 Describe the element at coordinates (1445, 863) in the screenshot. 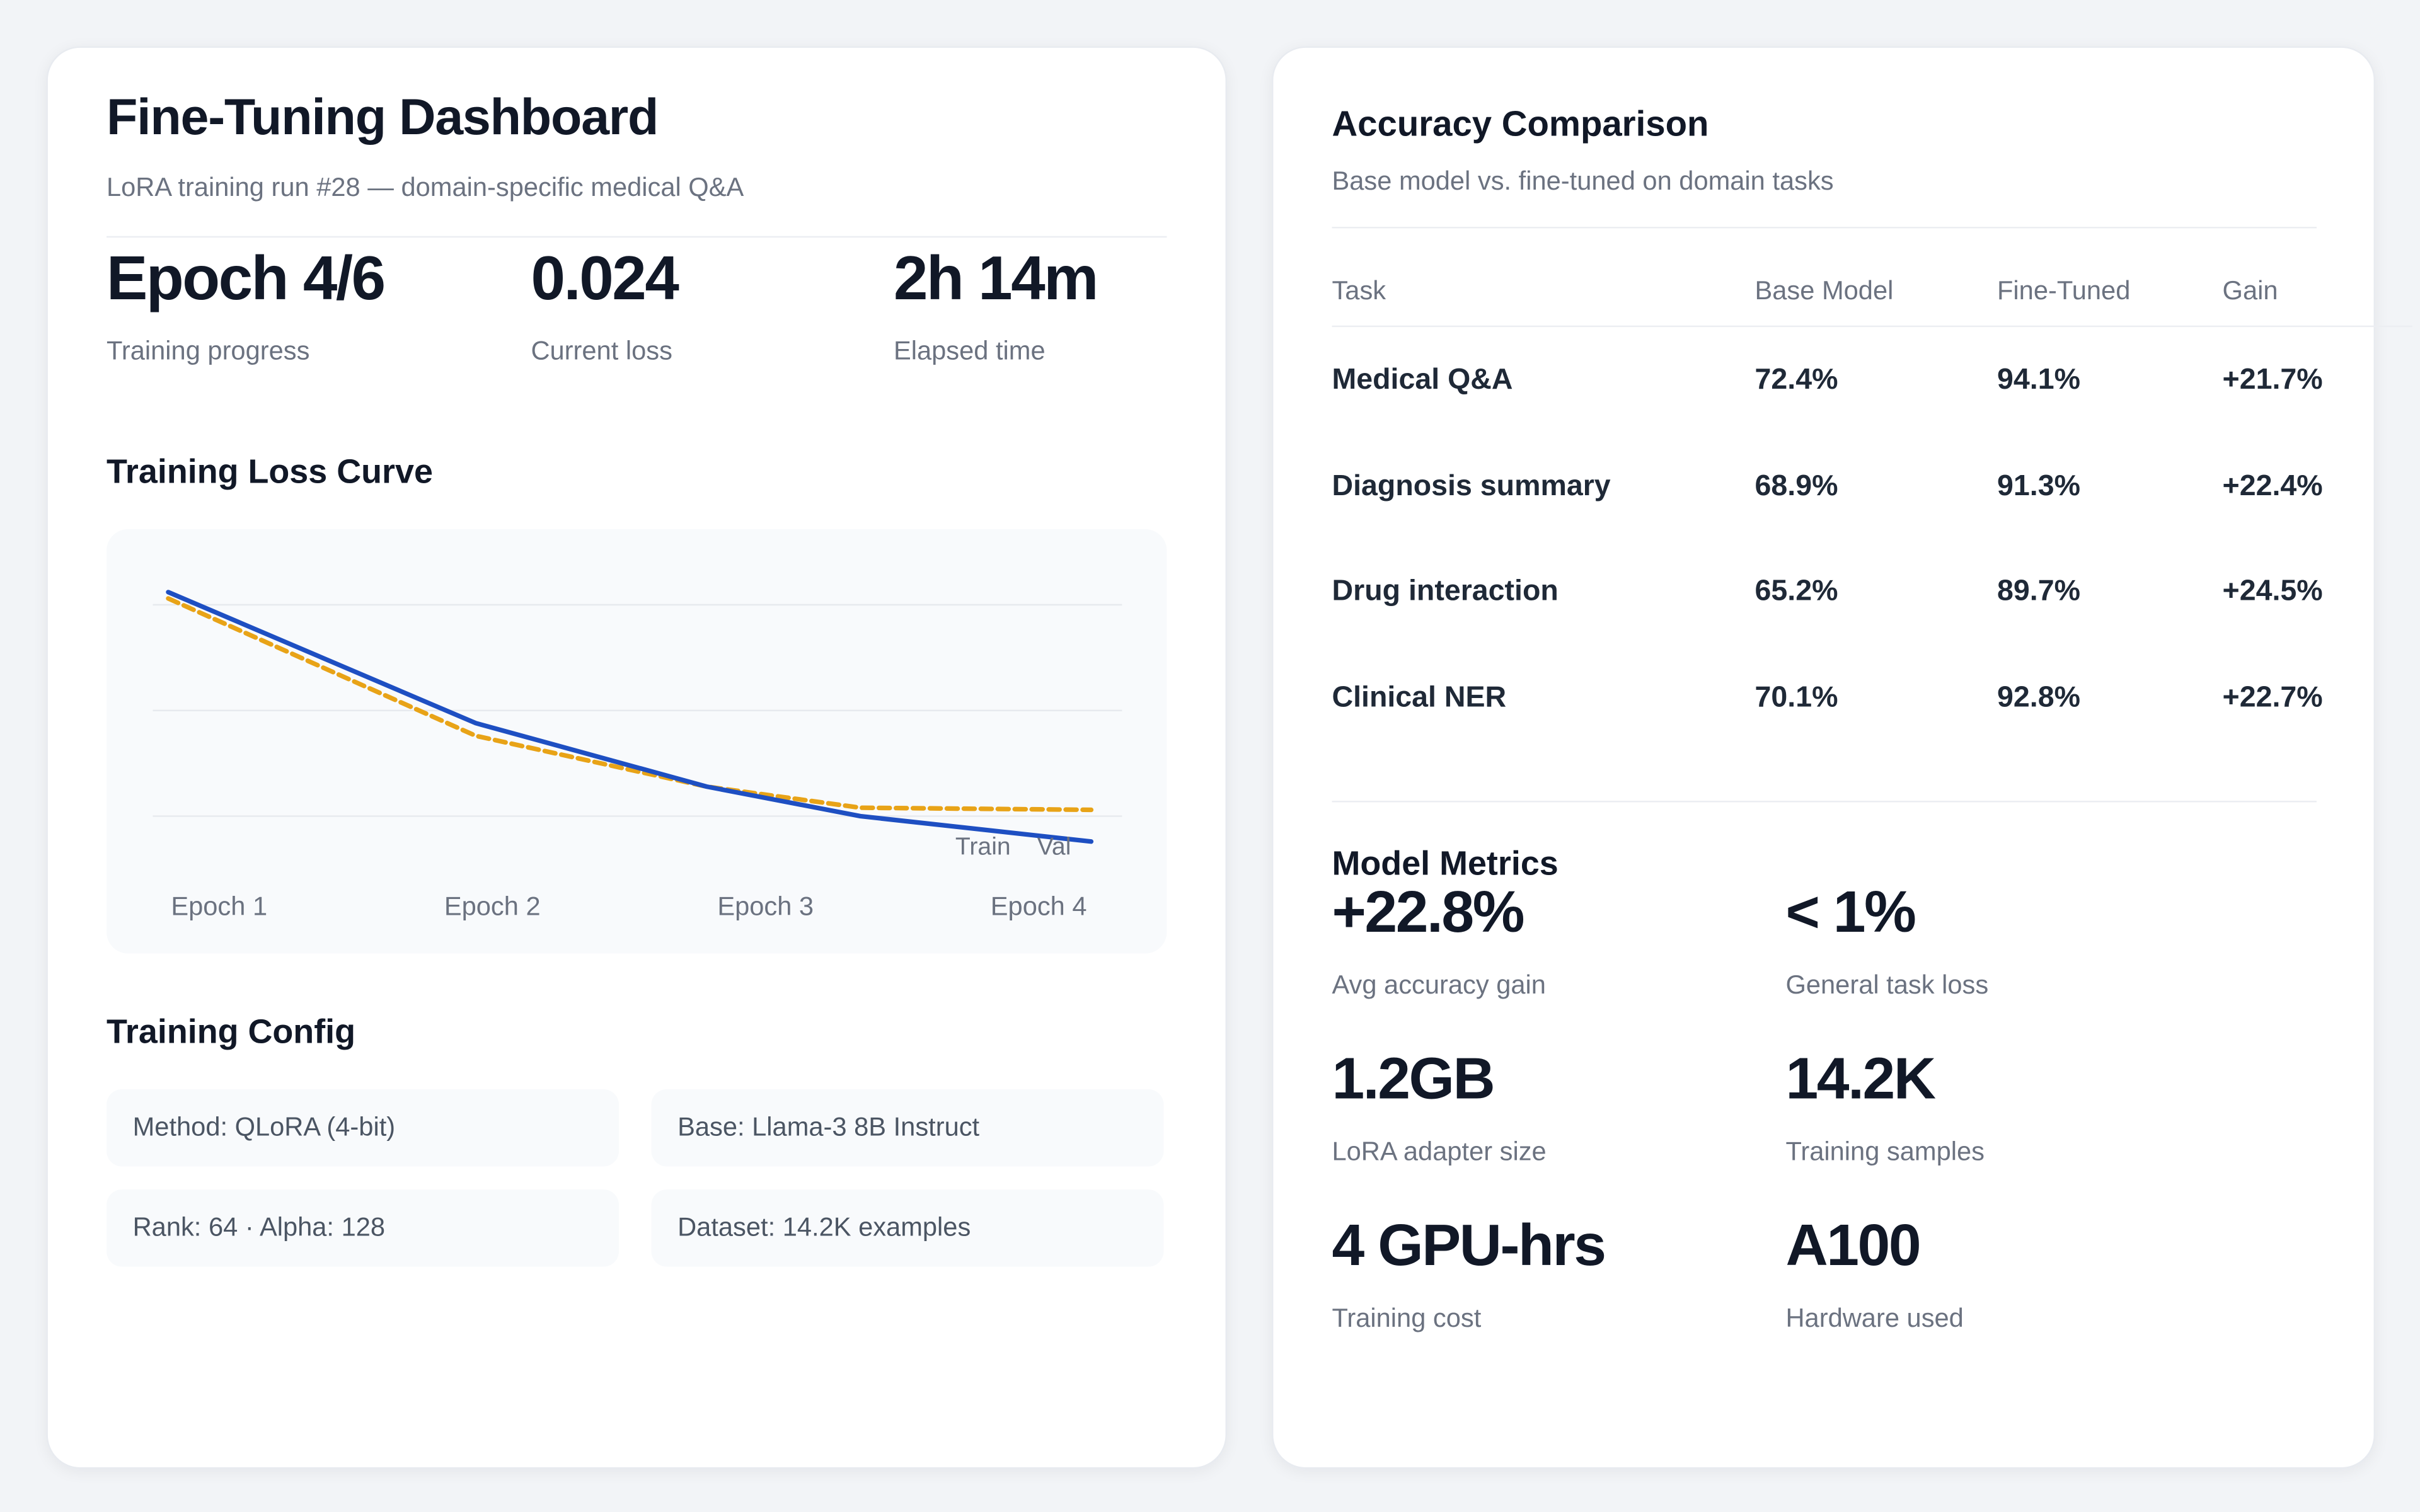

I see `metrics-title: Model Metrics` at that location.